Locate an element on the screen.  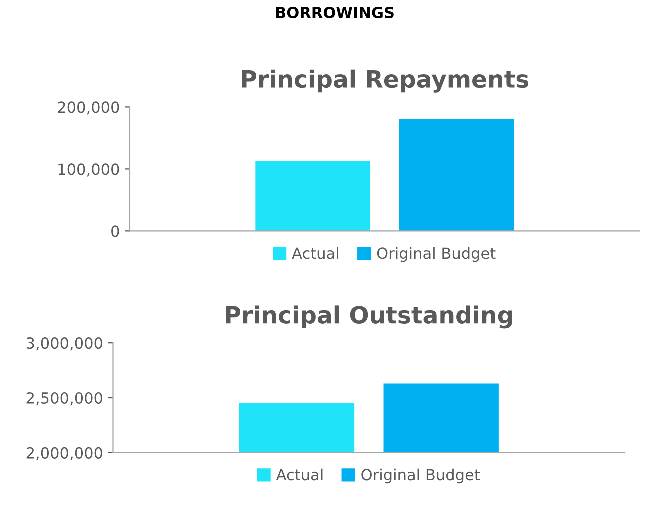
chart-title: Principal Outstanding is located at coordinates (369, 317).